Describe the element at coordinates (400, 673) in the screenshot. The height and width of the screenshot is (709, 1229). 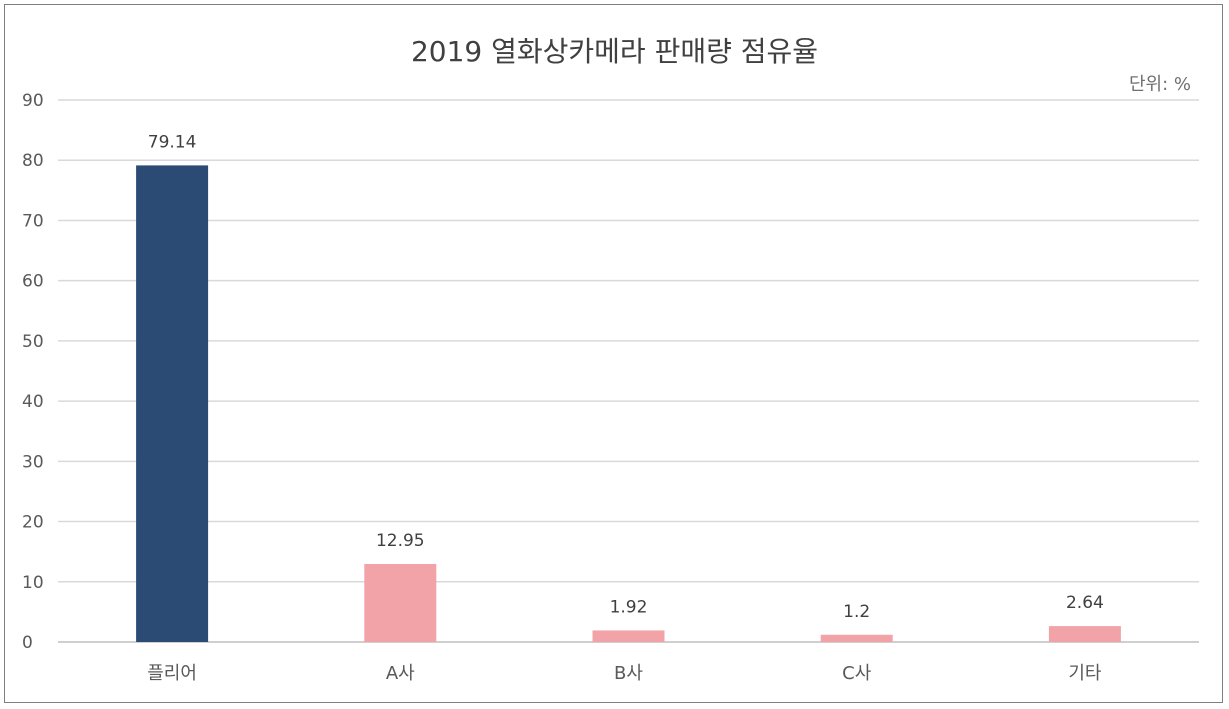
I see `x-tick-label: A사` at that location.